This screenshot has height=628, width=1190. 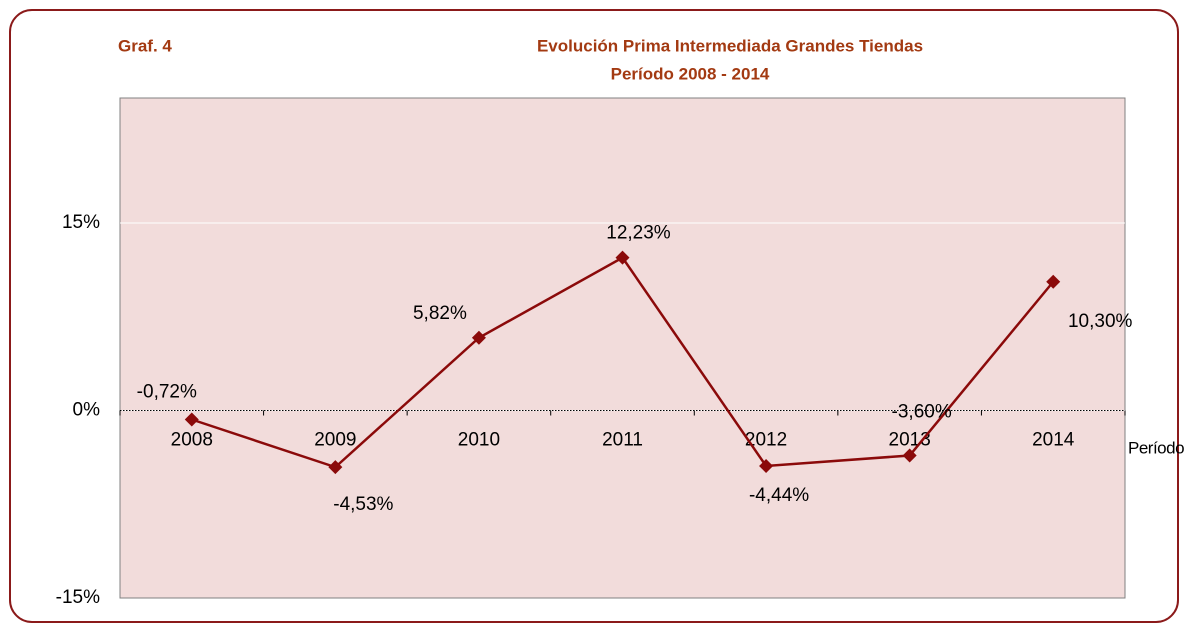 What do you see at coordinates (690, 73) in the screenshot?
I see `chart-subtitle: Período 2008 - 2014` at bounding box center [690, 73].